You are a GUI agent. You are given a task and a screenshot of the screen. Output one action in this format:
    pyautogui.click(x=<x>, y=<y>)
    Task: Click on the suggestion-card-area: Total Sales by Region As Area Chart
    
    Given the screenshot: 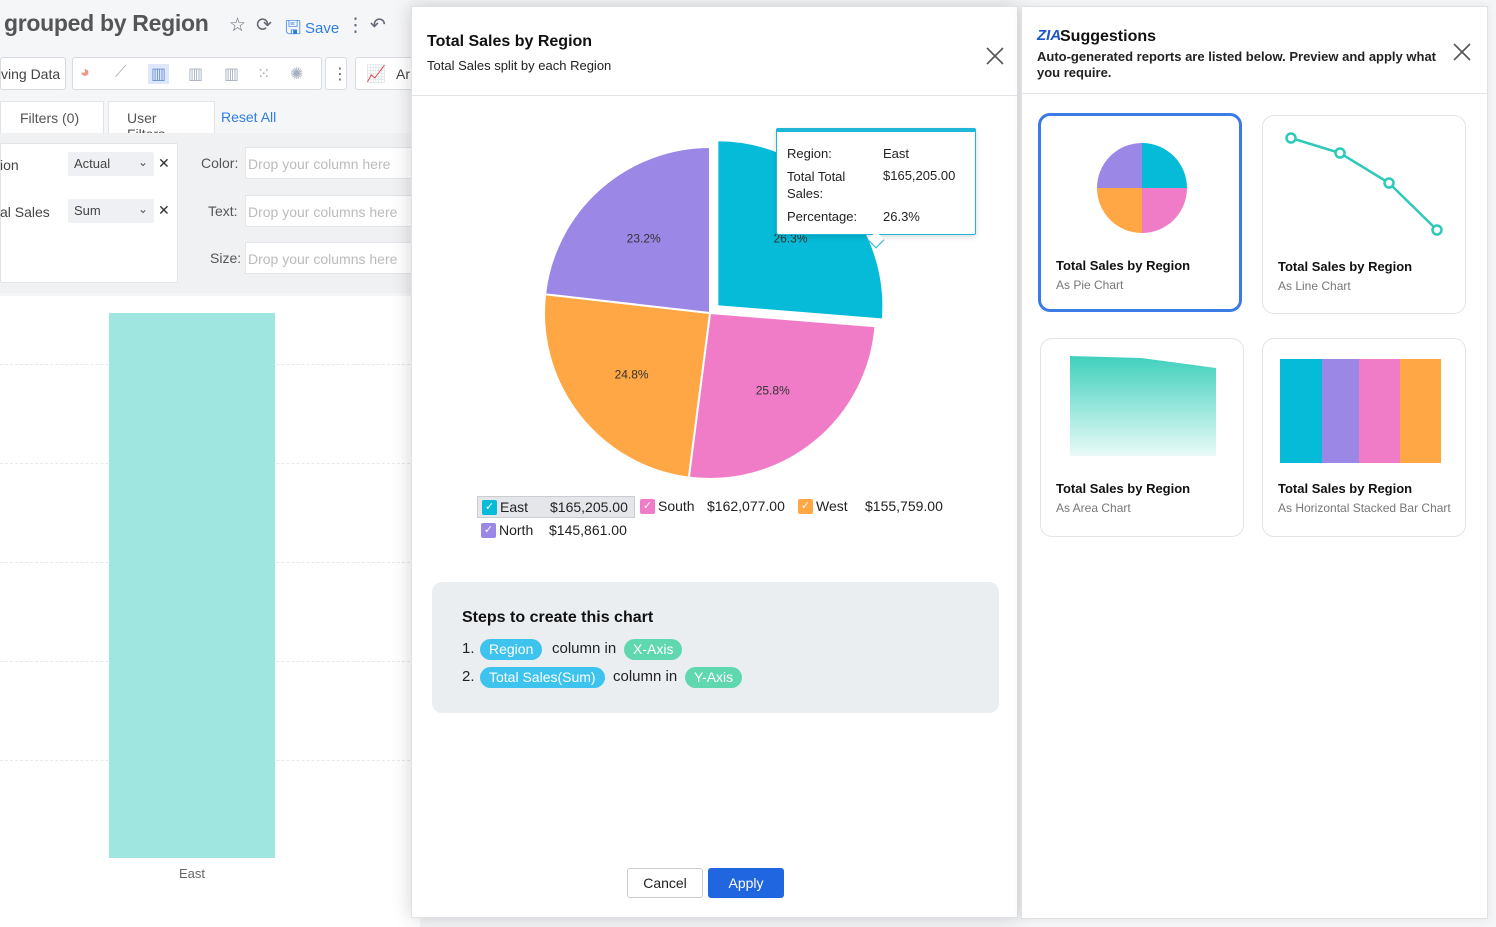 What is the action you would take?
    pyautogui.click(x=1142, y=437)
    